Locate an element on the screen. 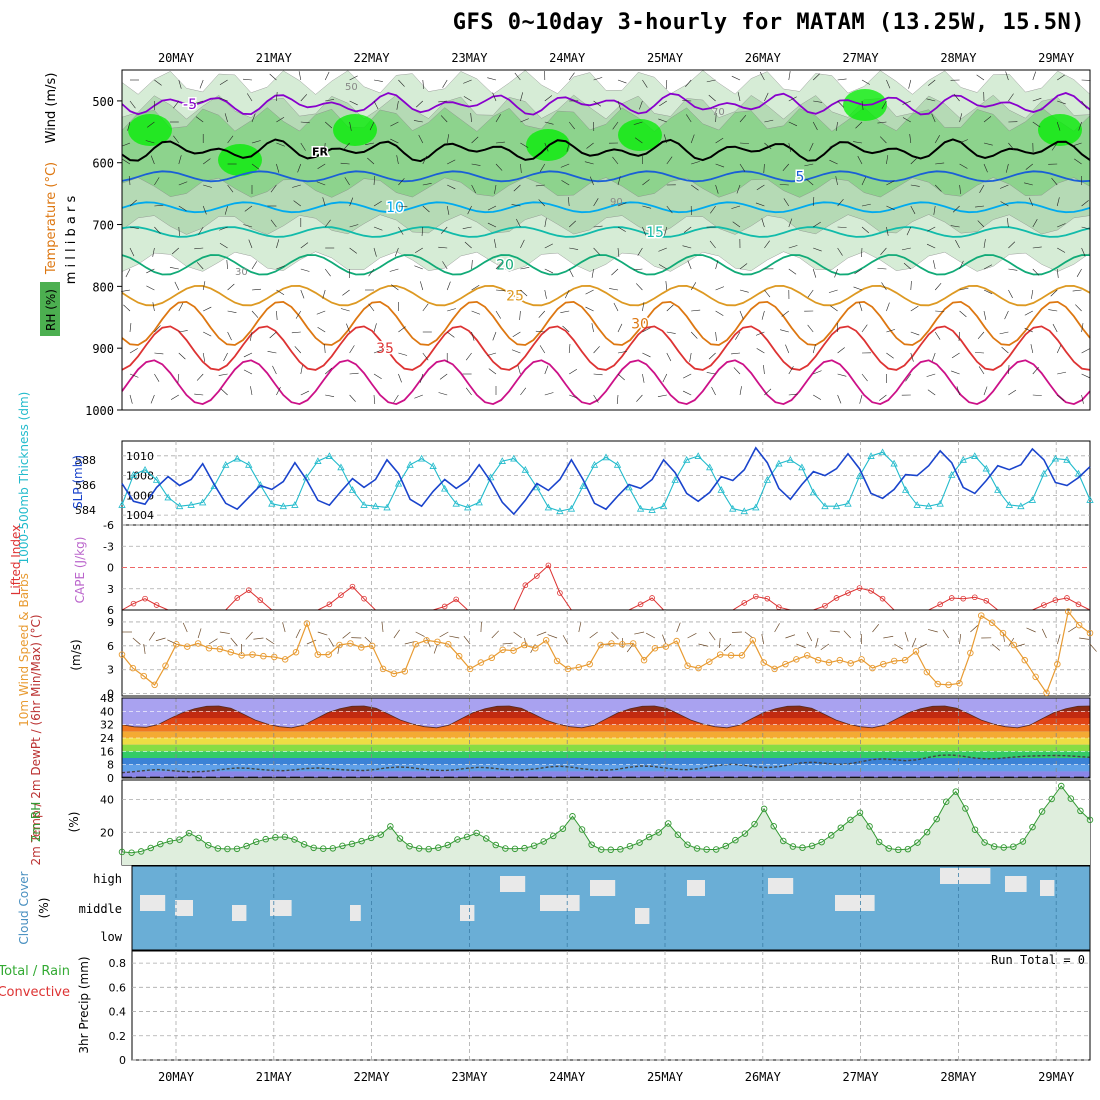  bottom-day-label: 27MAY is located at coordinates (861, 1077).